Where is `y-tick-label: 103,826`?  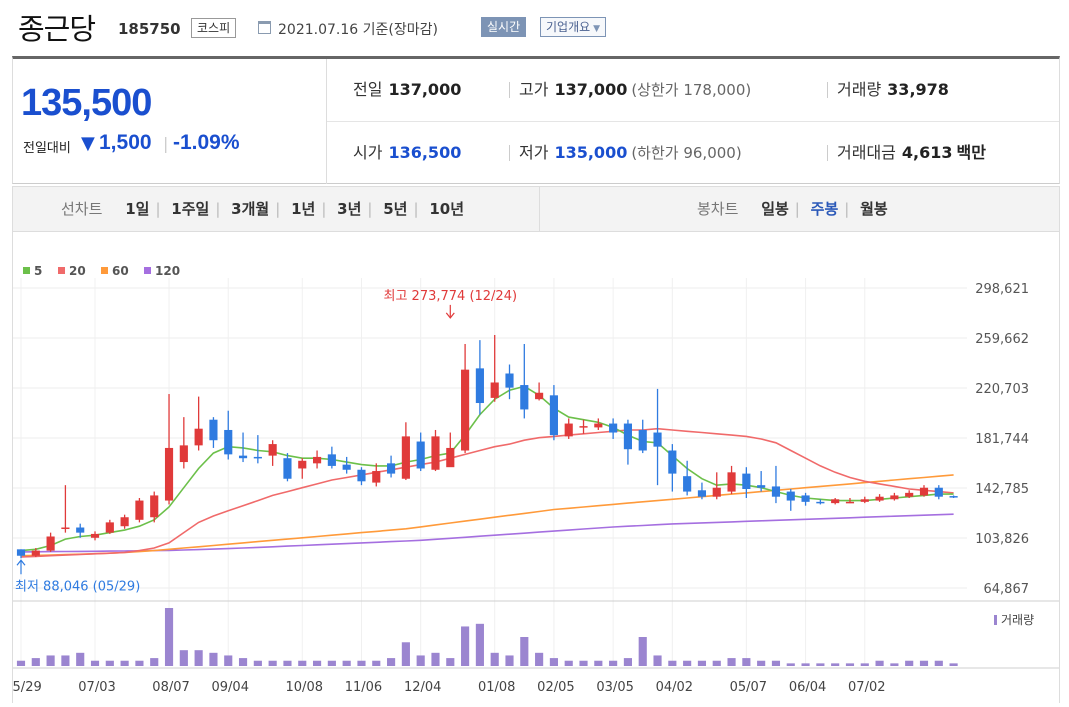
y-tick-label: 103,826 is located at coordinates (1002, 539).